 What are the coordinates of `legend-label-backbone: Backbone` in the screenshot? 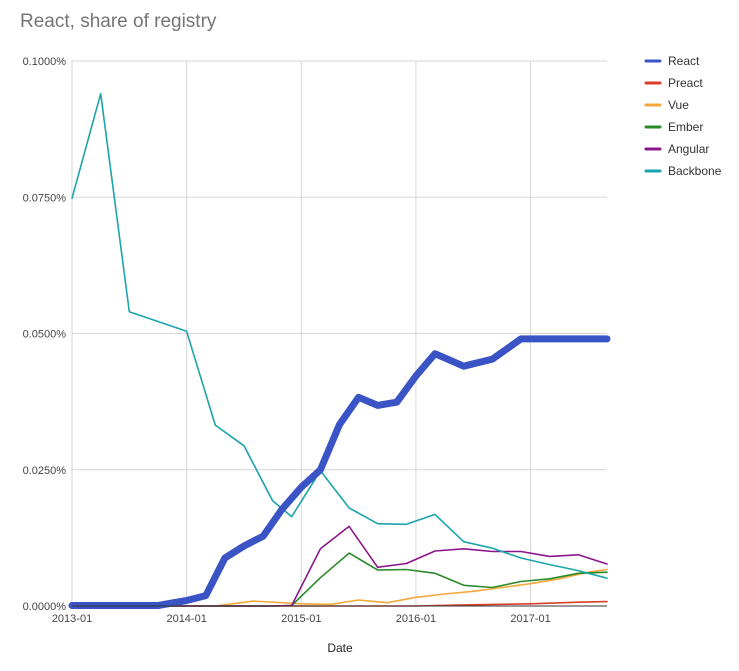 It's located at (695, 171).